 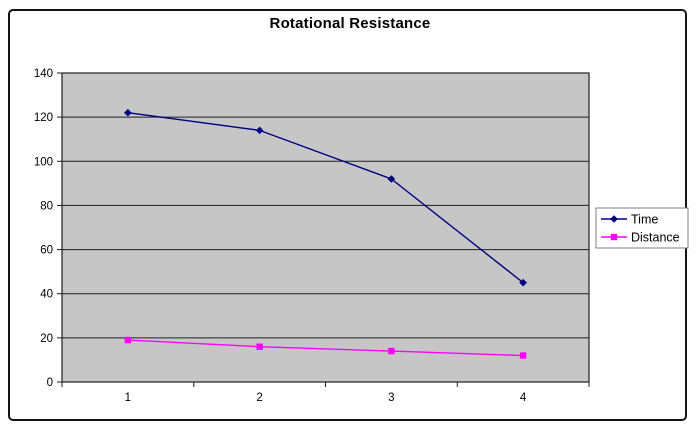 I want to click on x-axis-tick-label: 1, so click(x=128, y=398).